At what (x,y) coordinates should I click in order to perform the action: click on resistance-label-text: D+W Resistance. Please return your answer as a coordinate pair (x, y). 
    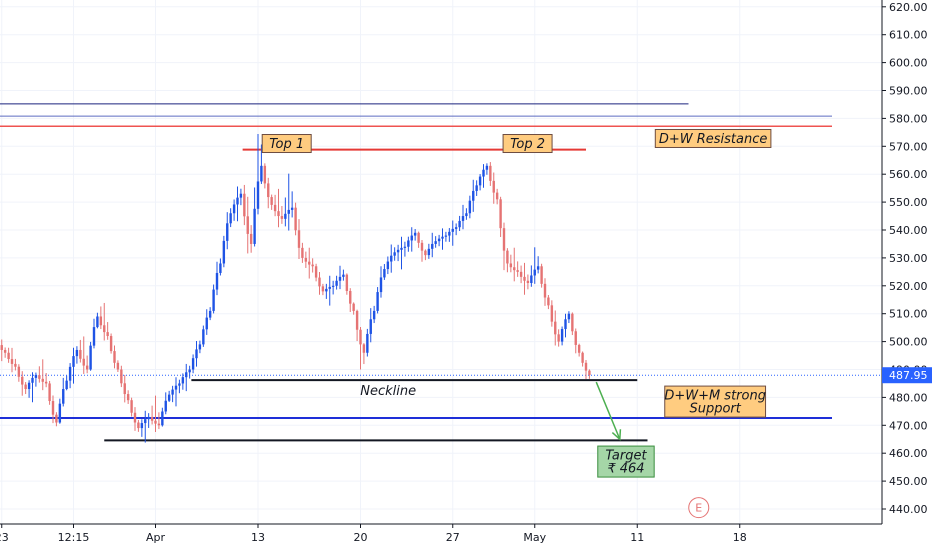
    Looking at the image, I should click on (713, 139).